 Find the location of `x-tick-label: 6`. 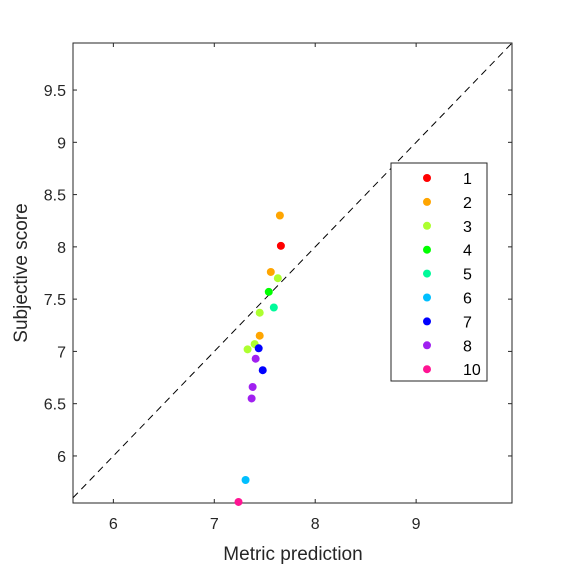

x-tick-label: 6 is located at coordinates (113, 524).